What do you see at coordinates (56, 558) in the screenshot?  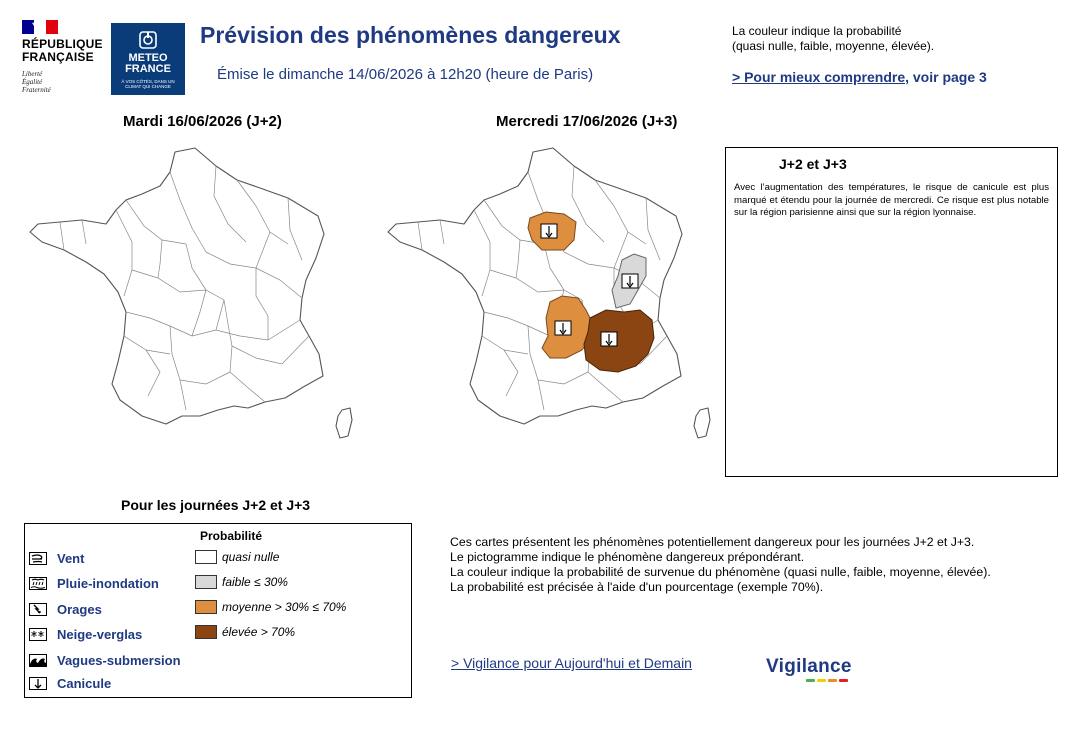 I see `legend-item-vent: Vent` at bounding box center [56, 558].